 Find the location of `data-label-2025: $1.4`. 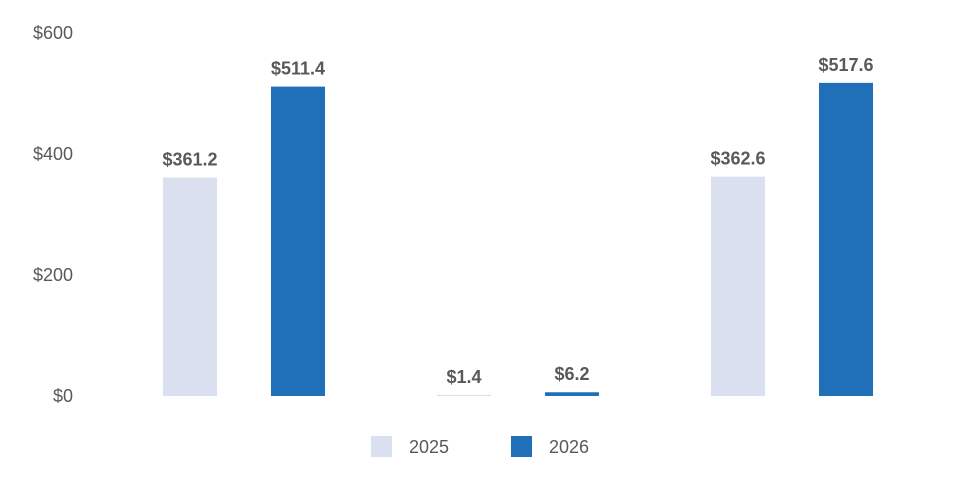

data-label-2025: $1.4 is located at coordinates (463, 377).